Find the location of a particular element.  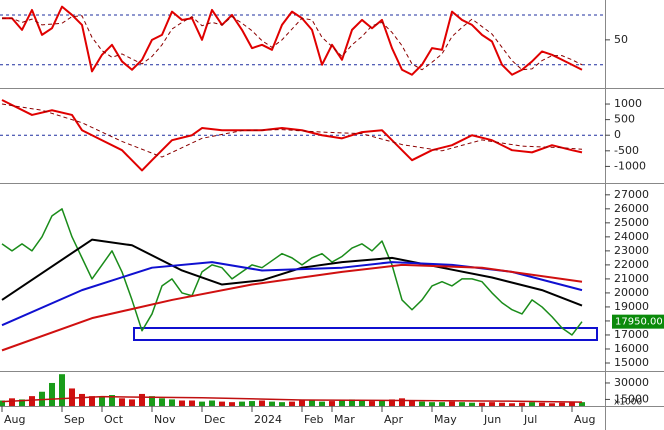

y-tick-label: 20000 is located at coordinates (631, 292).